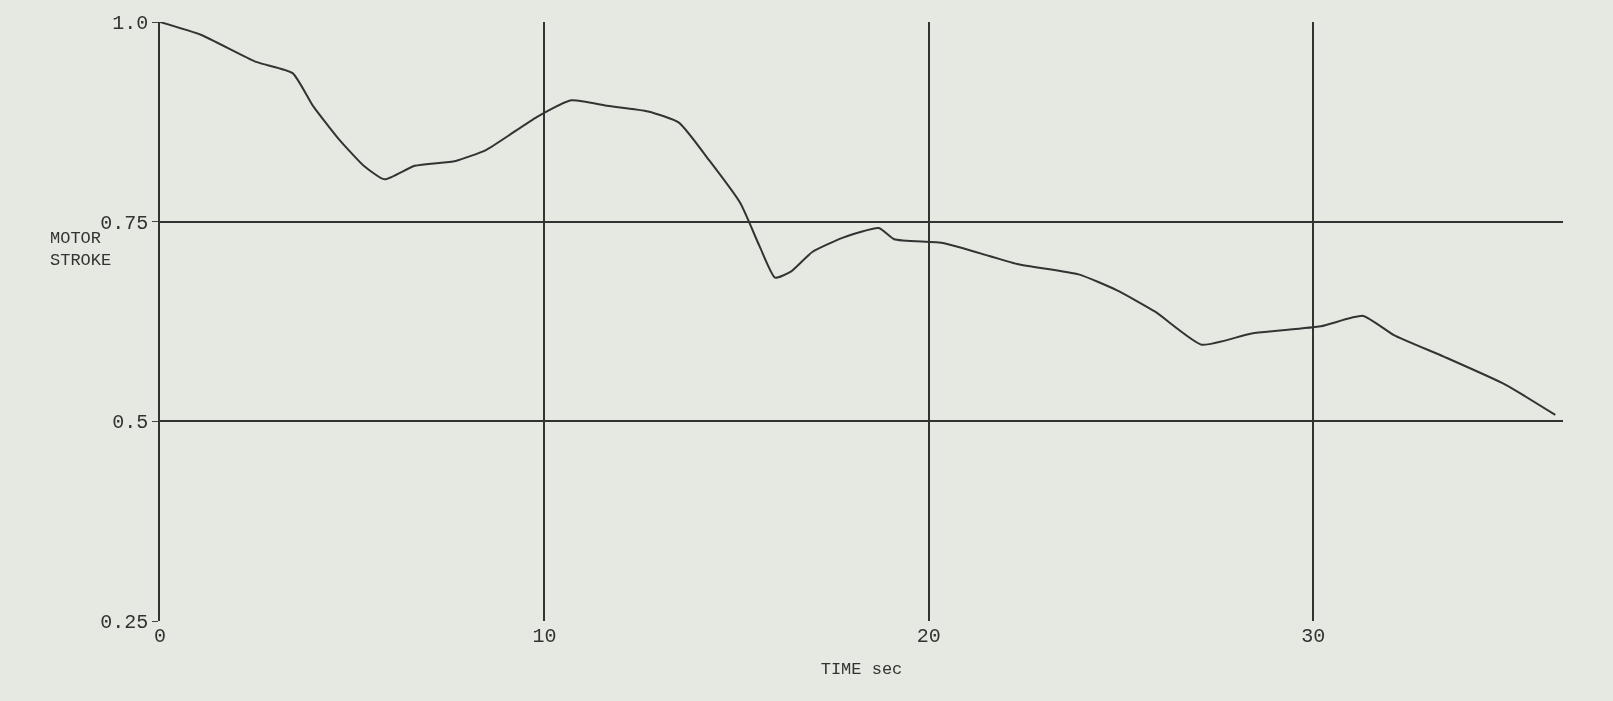  I want to click on x-tick-label: 30, so click(1313, 636).